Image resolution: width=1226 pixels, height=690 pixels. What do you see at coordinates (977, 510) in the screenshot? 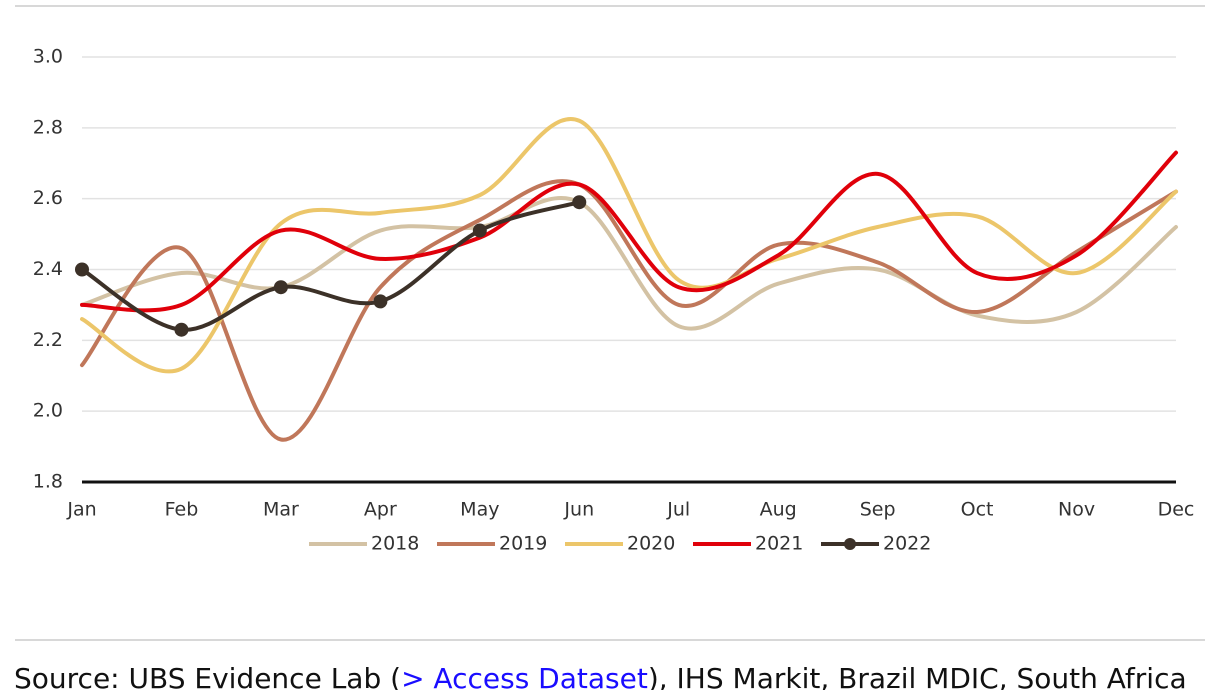
I see `x-tick-label: Oct` at bounding box center [977, 510].